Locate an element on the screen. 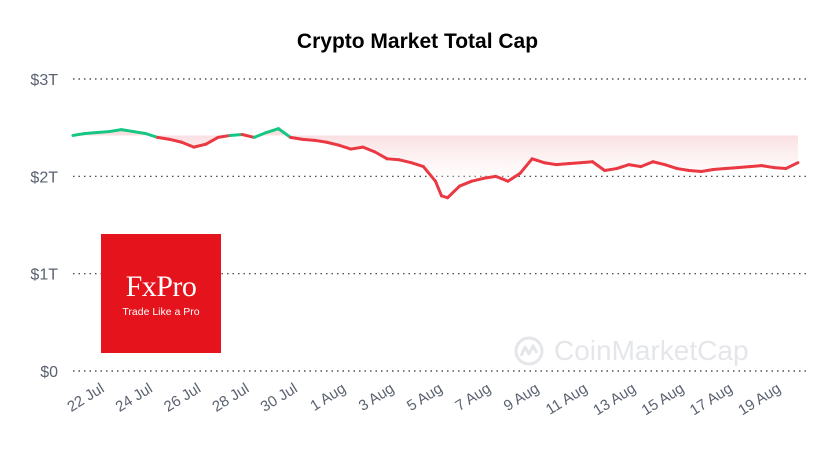  x-tick-label: 13 Aug is located at coordinates (614, 399).